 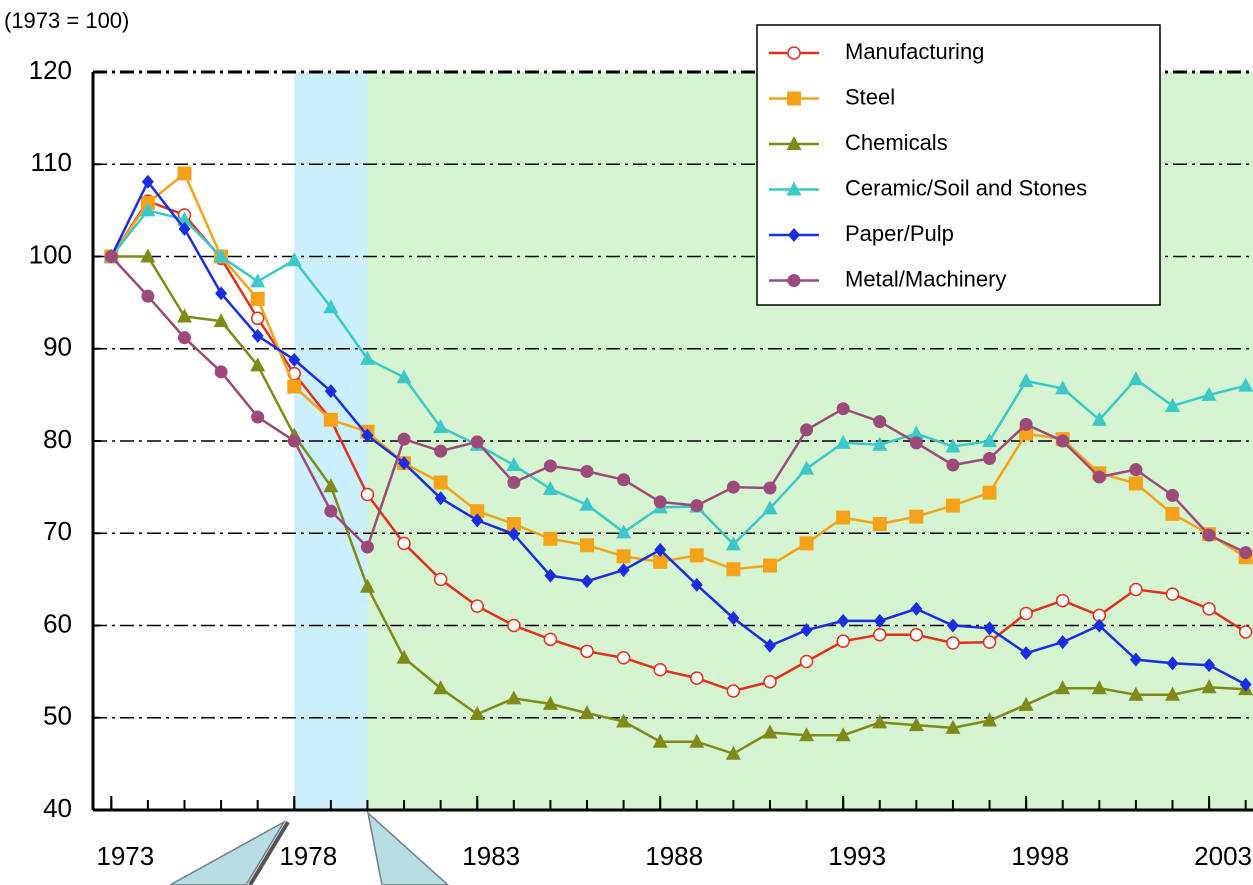 I want to click on y-tick-label: 120, so click(x=50, y=70).